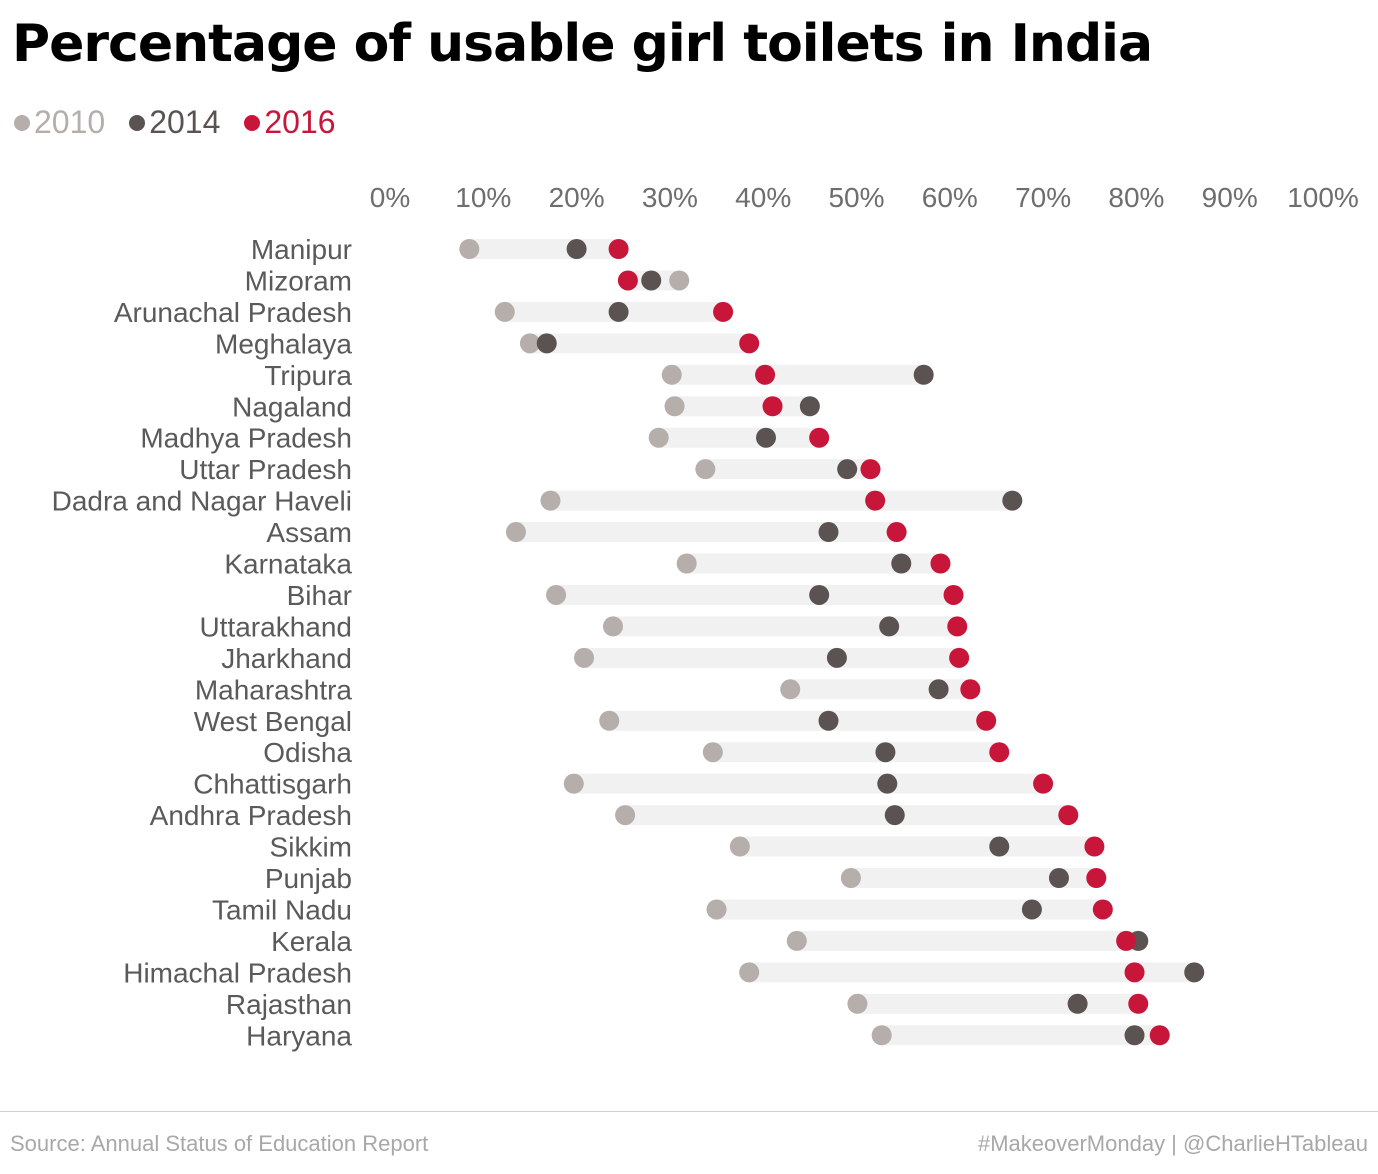 The width and height of the screenshot is (1378, 1174). What do you see at coordinates (70, 122) in the screenshot?
I see `legend-label-2010: 2010` at bounding box center [70, 122].